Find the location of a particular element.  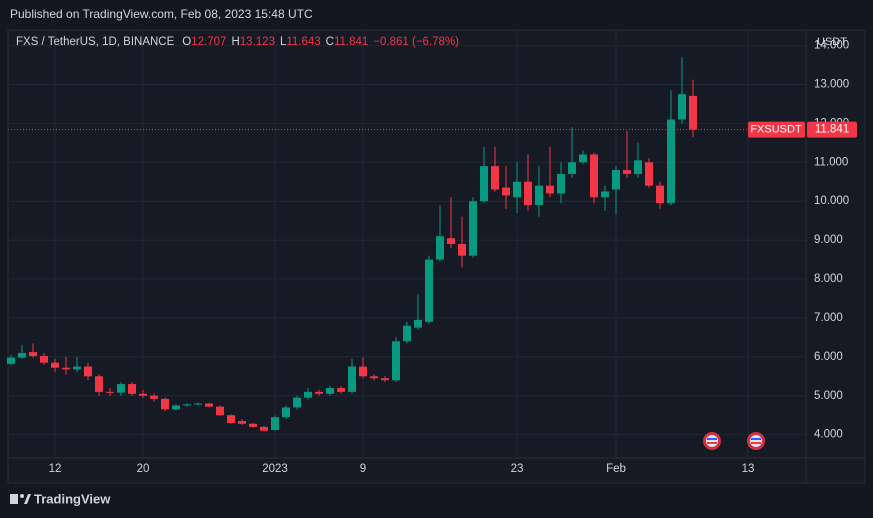

change-value: −0.861 (−6.78%) is located at coordinates (416, 42).